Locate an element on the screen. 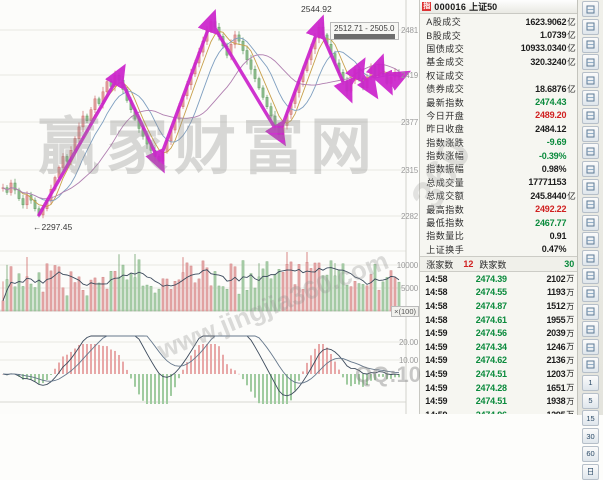 This screenshot has width=603, height=480. note-icon is located at coordinates (590, 169).